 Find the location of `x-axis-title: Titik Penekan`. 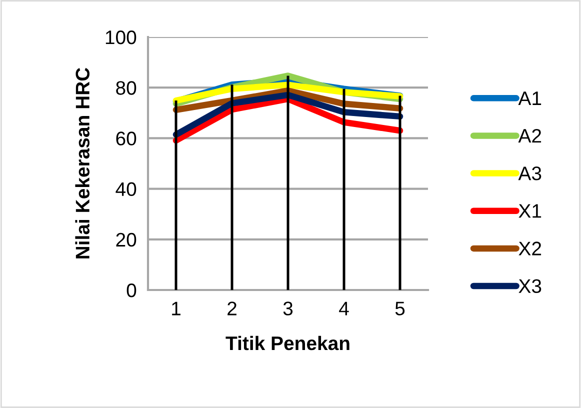

x-axis-title: Titik Penekan is located at coordinates (288, 343).